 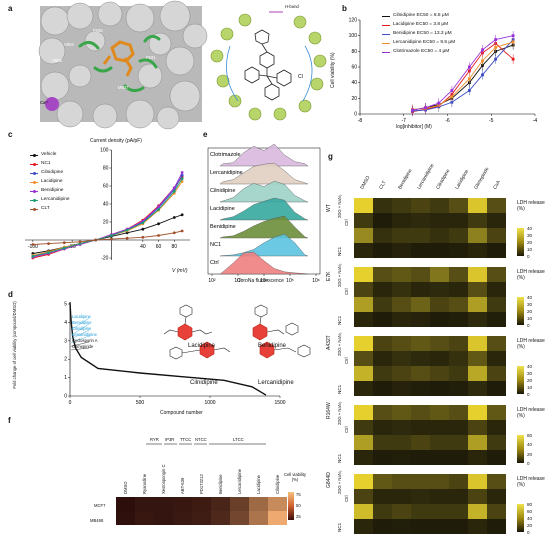 What do you see at coordinates (530, 249) in the screenshot?
I see `g-cbar-tick: 10` at bounding box center [530, 249].